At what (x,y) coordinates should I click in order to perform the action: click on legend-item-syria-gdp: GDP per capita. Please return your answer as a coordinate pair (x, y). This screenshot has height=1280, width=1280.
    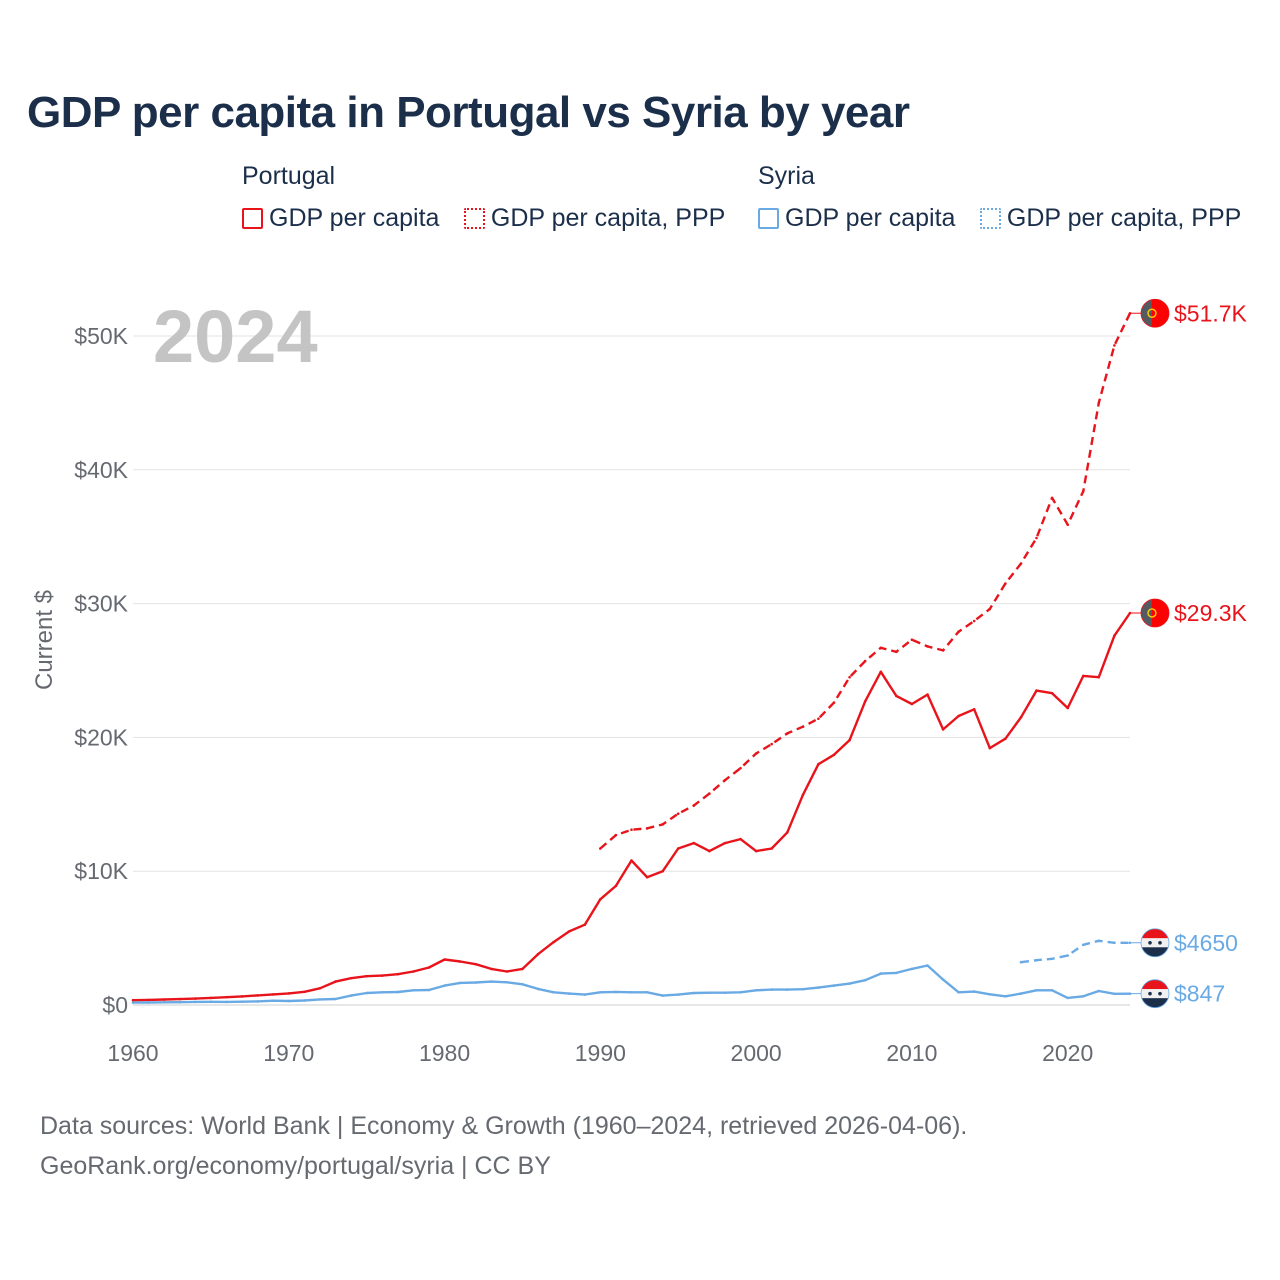
    Looking at the image, I should click on (856, 218).